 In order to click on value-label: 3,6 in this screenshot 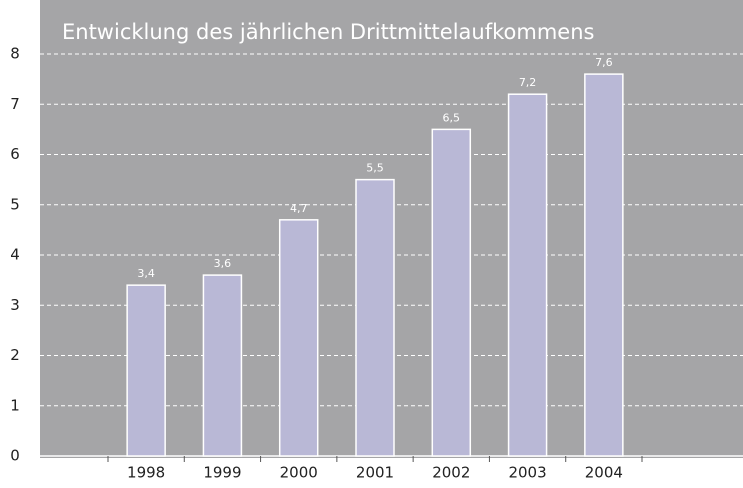, I will do `click(223, 263)`.